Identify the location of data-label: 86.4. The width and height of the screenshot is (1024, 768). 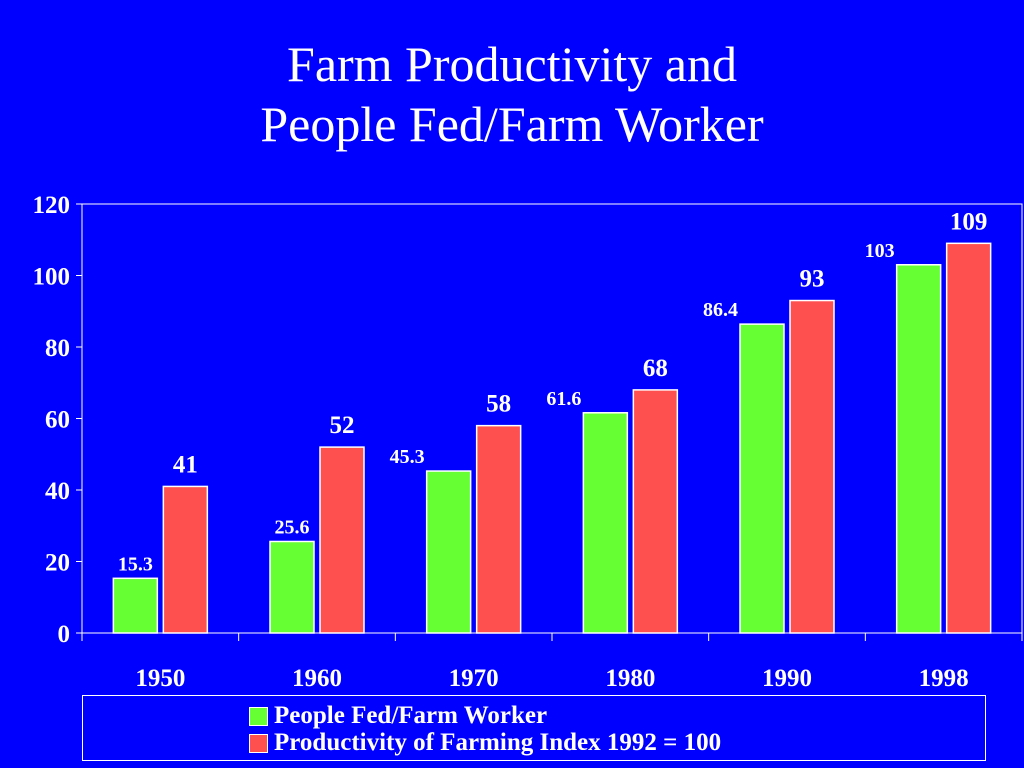
(720, 310).